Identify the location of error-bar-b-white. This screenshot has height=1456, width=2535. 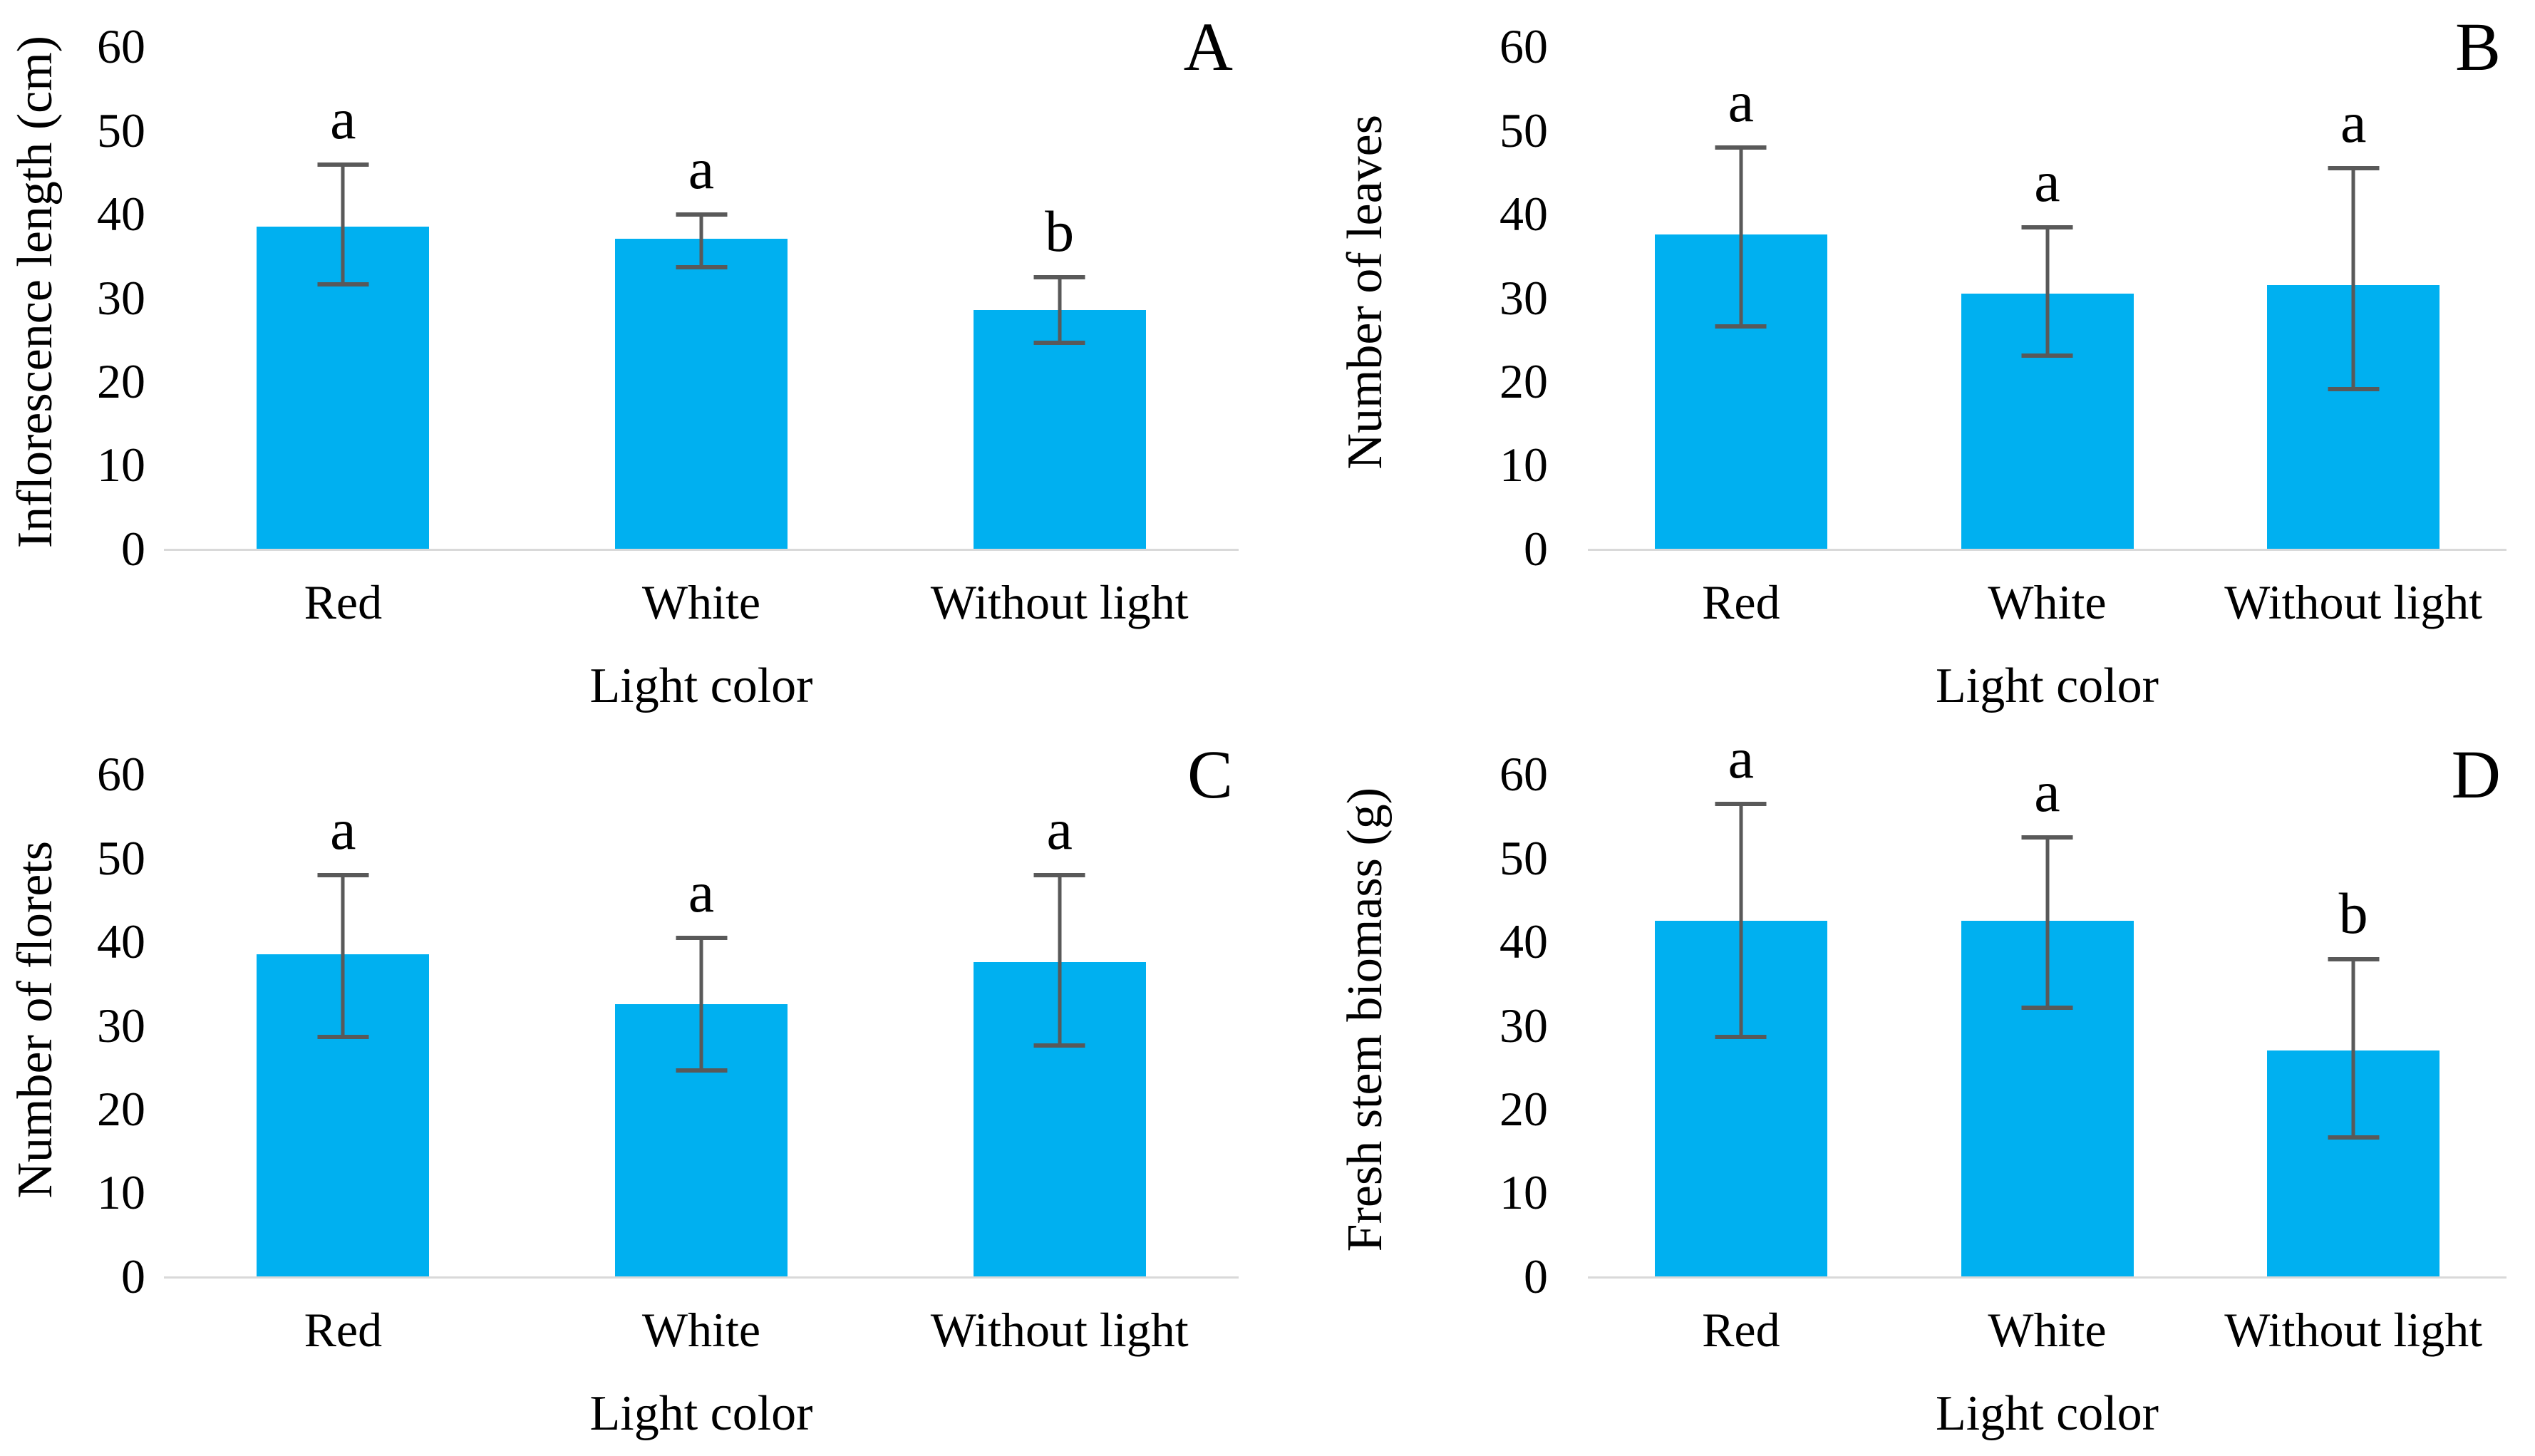
(2047, 291).